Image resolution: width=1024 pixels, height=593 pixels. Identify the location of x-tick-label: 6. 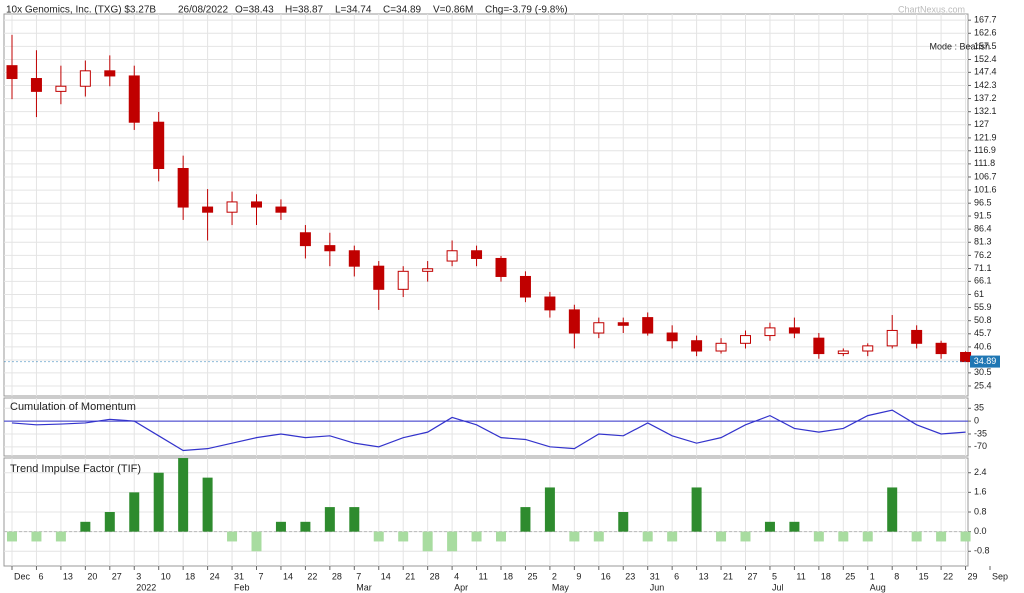
(40, 576).